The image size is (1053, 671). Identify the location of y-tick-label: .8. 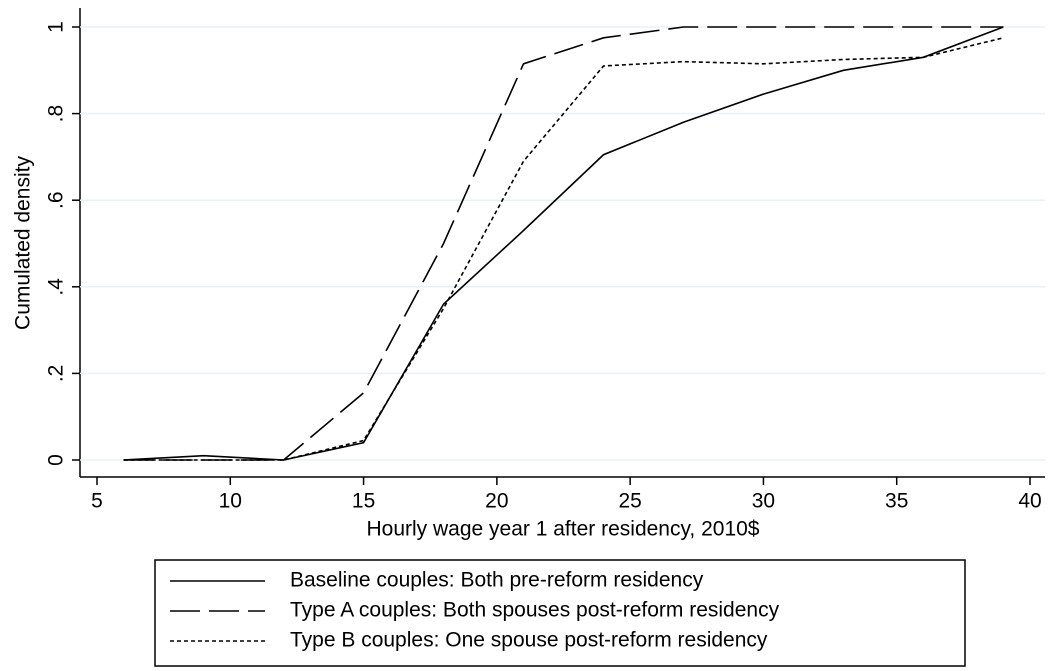
(56, 114).